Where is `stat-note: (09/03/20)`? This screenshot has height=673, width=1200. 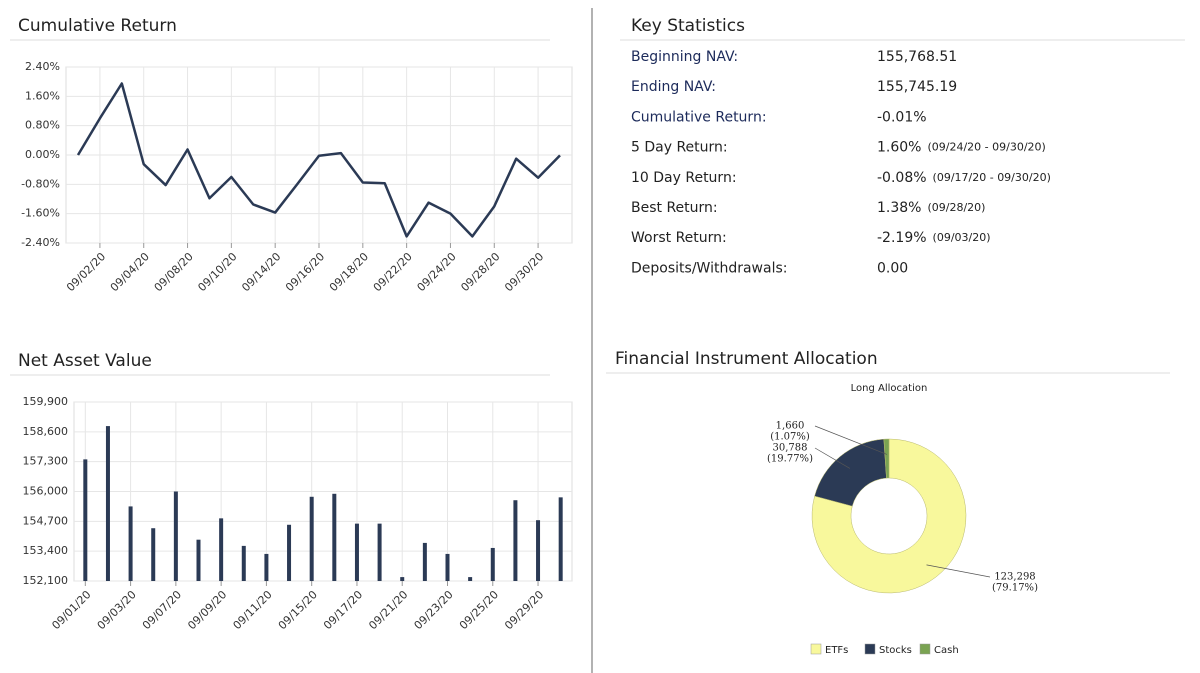
stat-note: (09/03/20) is located at coordinates (962, 237).